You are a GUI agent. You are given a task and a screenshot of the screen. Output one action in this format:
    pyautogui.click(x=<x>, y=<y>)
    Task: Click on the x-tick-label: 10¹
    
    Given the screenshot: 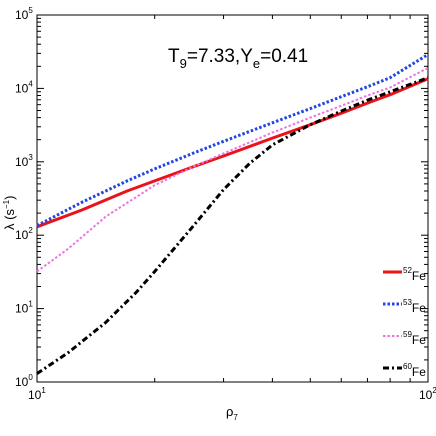 What is the action you would take?
    pyautogui.click(x=37, y=394)
    